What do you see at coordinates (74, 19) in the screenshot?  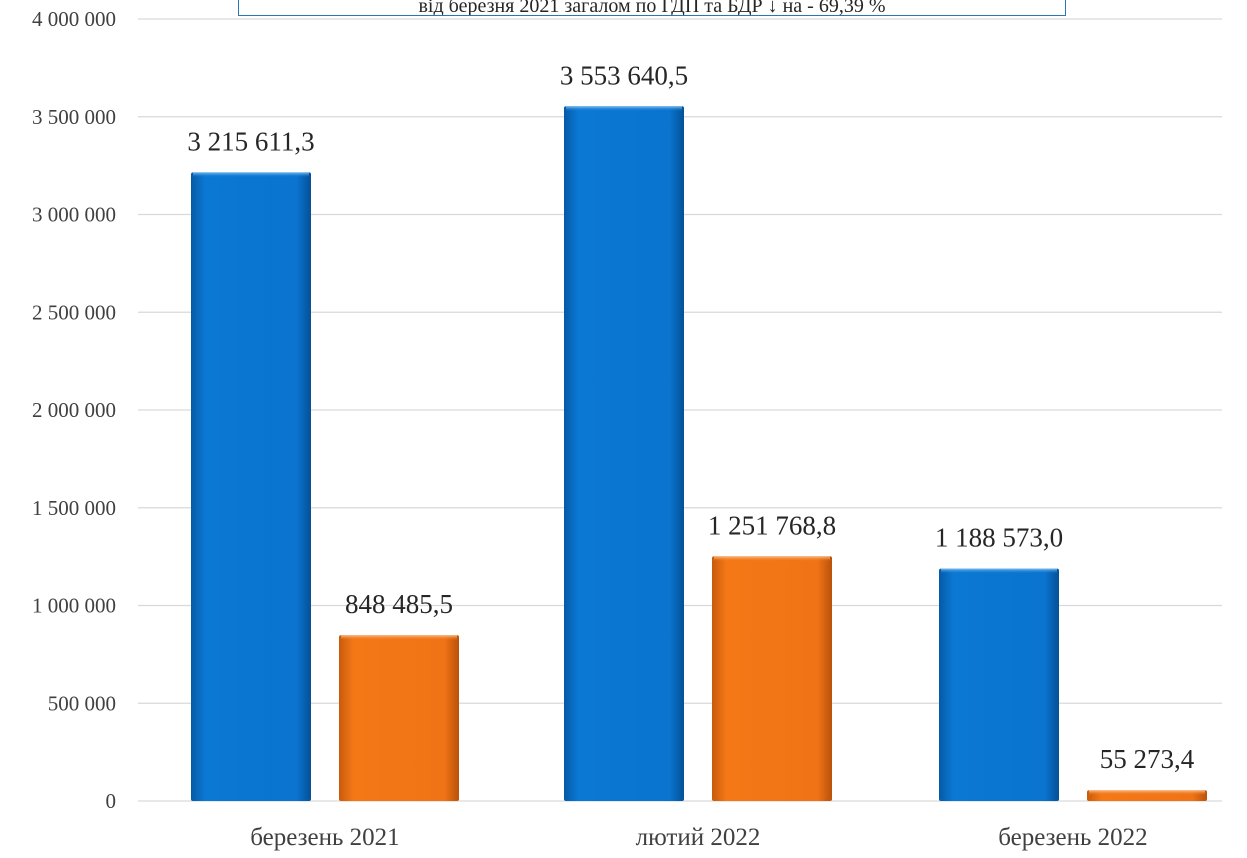 I see `y-tick-label: 4 000 000` at bounding box center [74, 19].